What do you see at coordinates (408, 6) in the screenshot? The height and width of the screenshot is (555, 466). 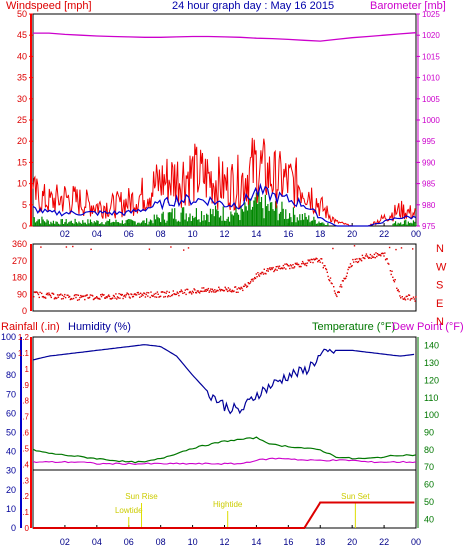 I see `header-barometer-label: Barometer [mb]` at bounding box center [408, 6].